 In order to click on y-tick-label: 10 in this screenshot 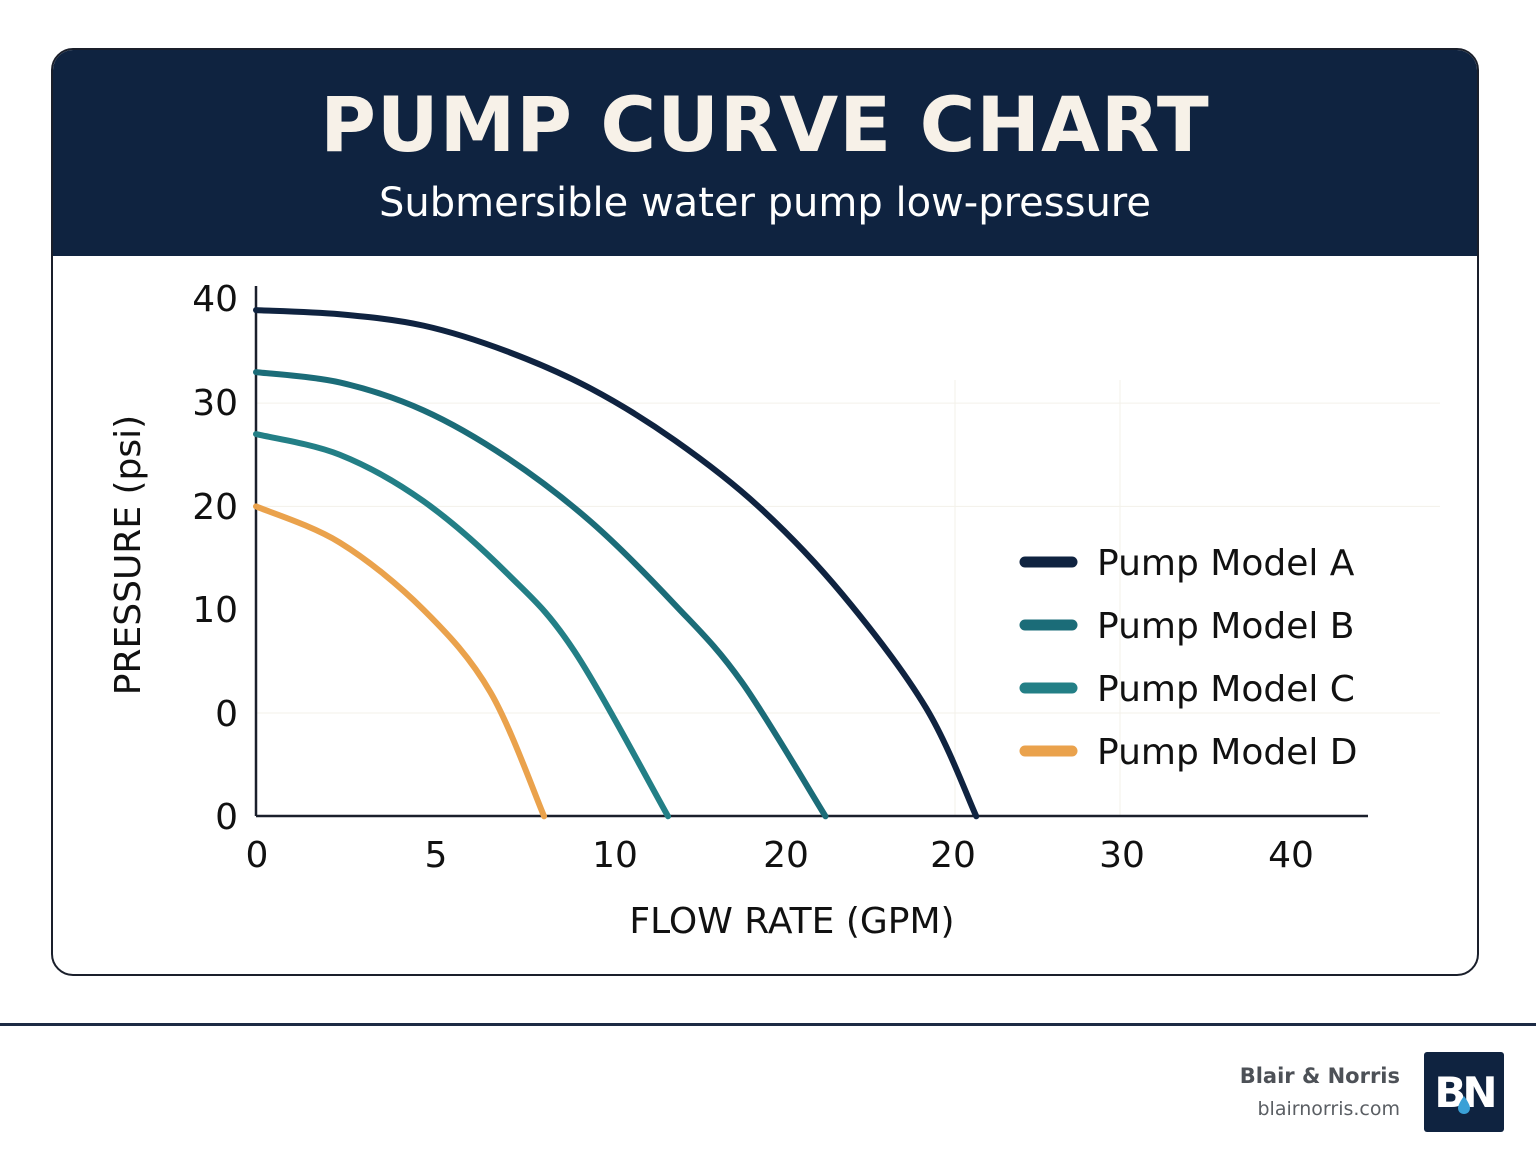, I will do `click(215, 610)`.